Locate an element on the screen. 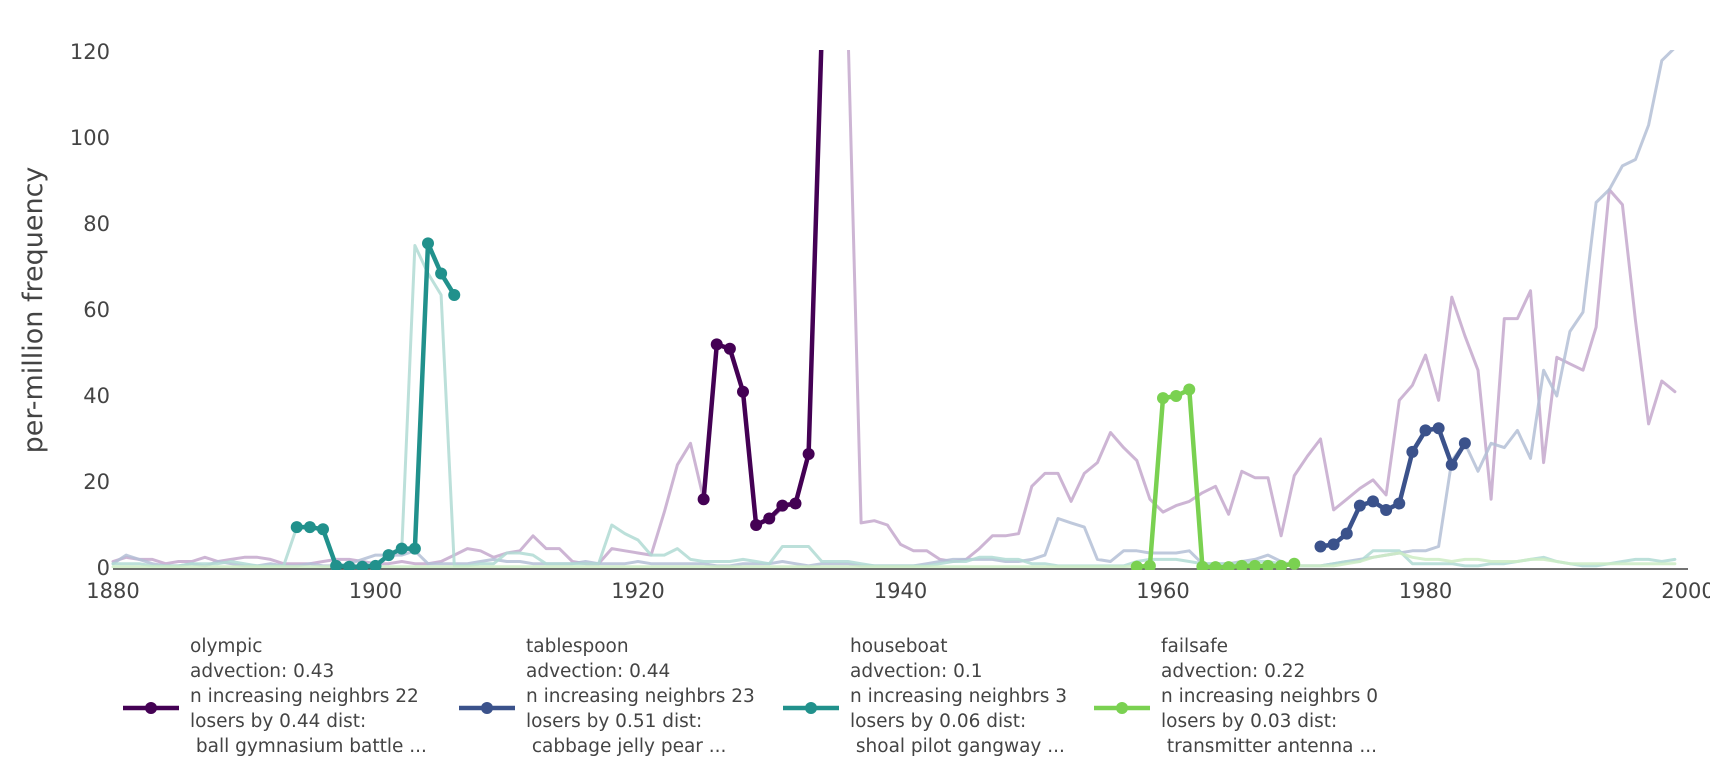 Image resolution: width=1710 pixels, height=759 pixels. x-tick-label: 1920 is located at coordinates (637, 591).